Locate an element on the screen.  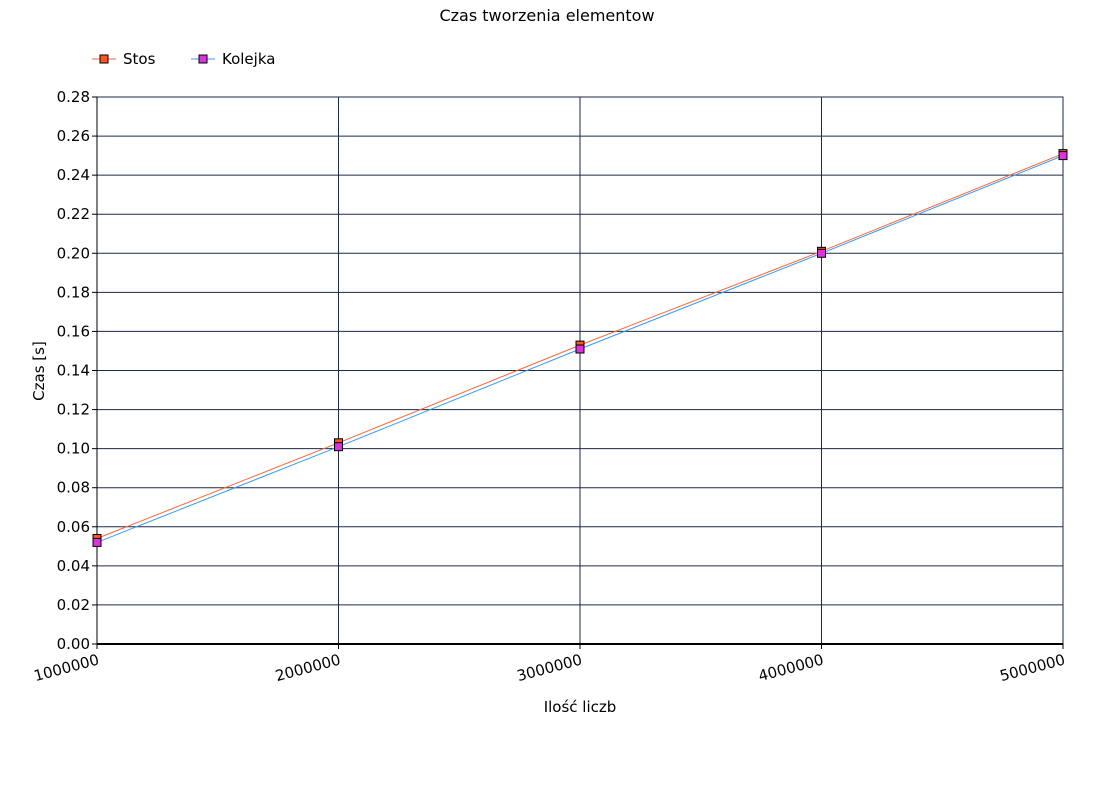
y-tick-label: 0.10 is located at coordinates (73, 449).